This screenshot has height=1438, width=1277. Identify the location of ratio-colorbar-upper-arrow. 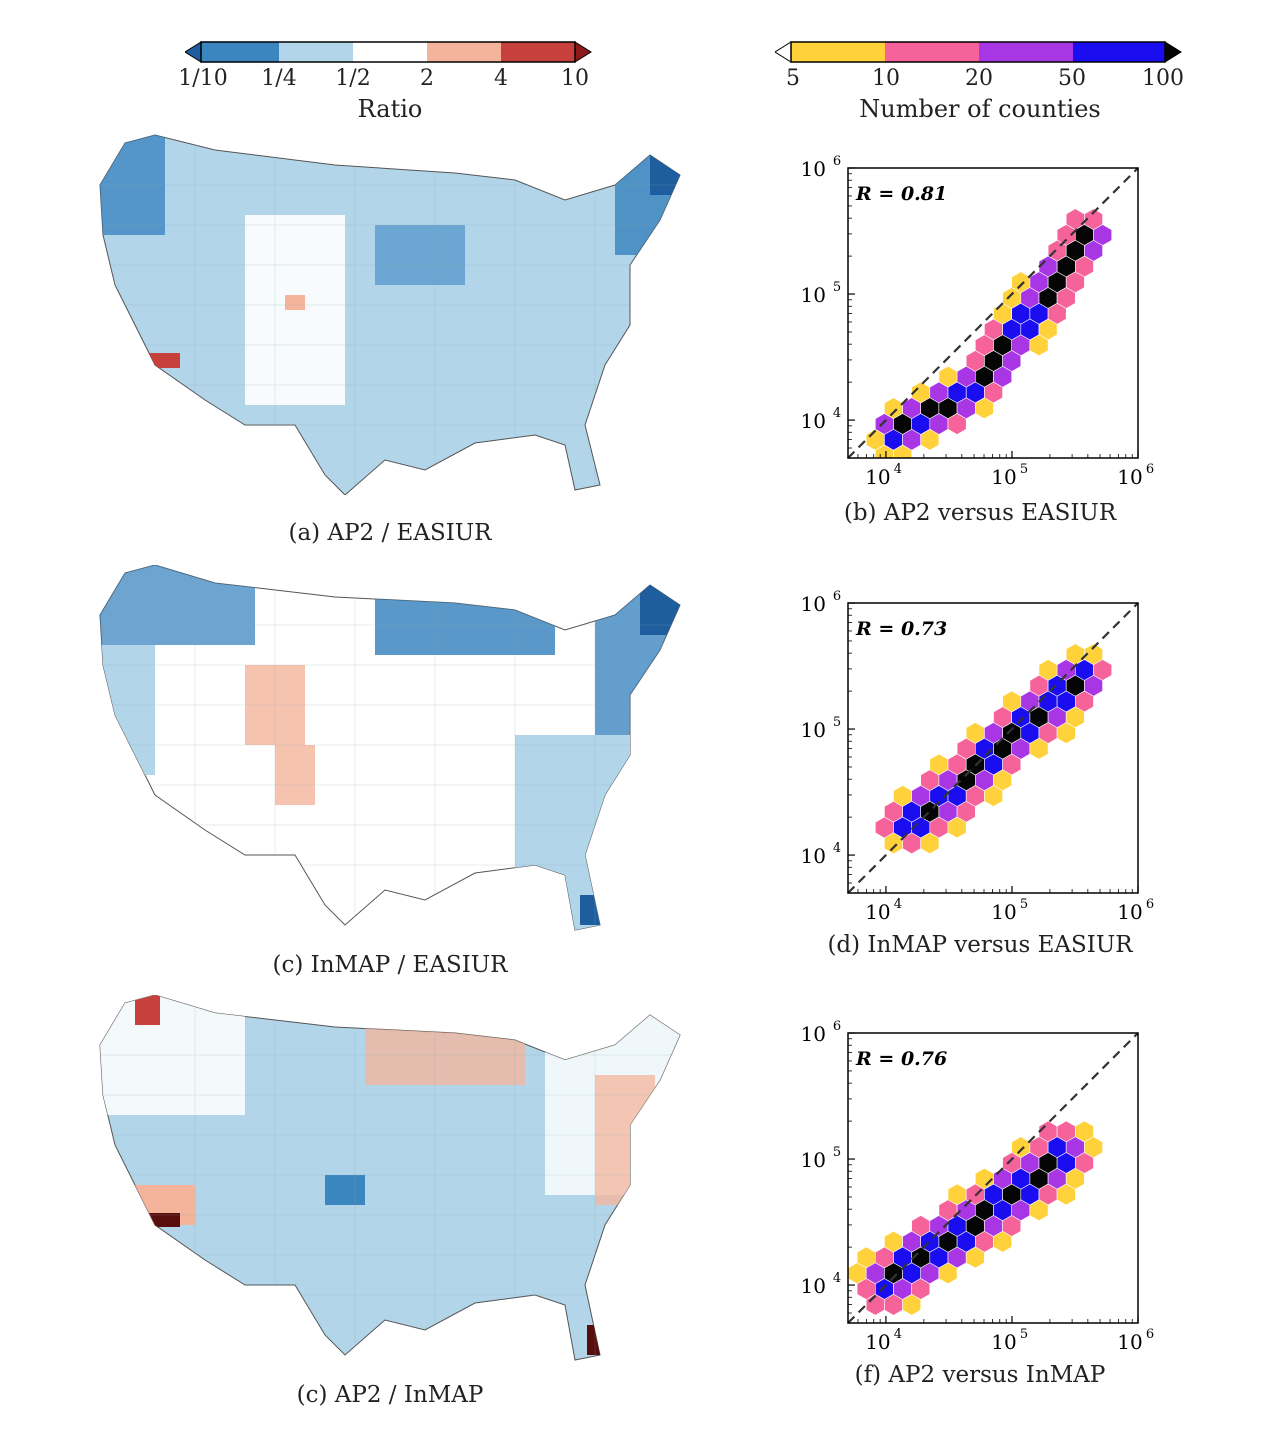
(583, 52).